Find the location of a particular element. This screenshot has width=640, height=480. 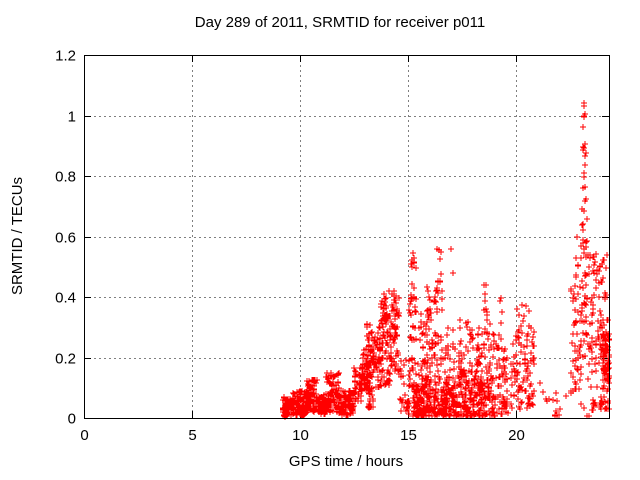

y-tick-label: 1 is located at coordinates (72, 117).